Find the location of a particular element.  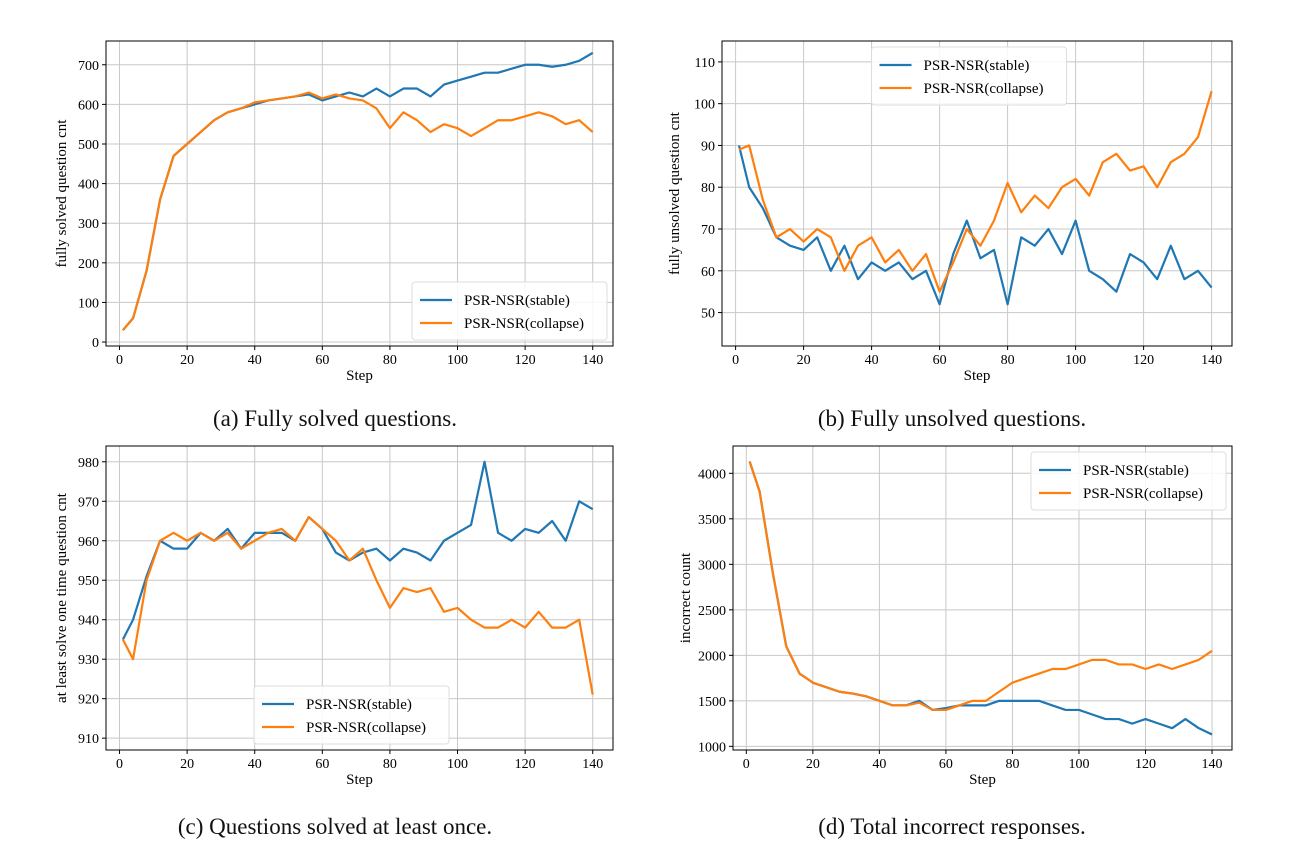

y-tick-label: 500 is located at coordinates (88, 145).